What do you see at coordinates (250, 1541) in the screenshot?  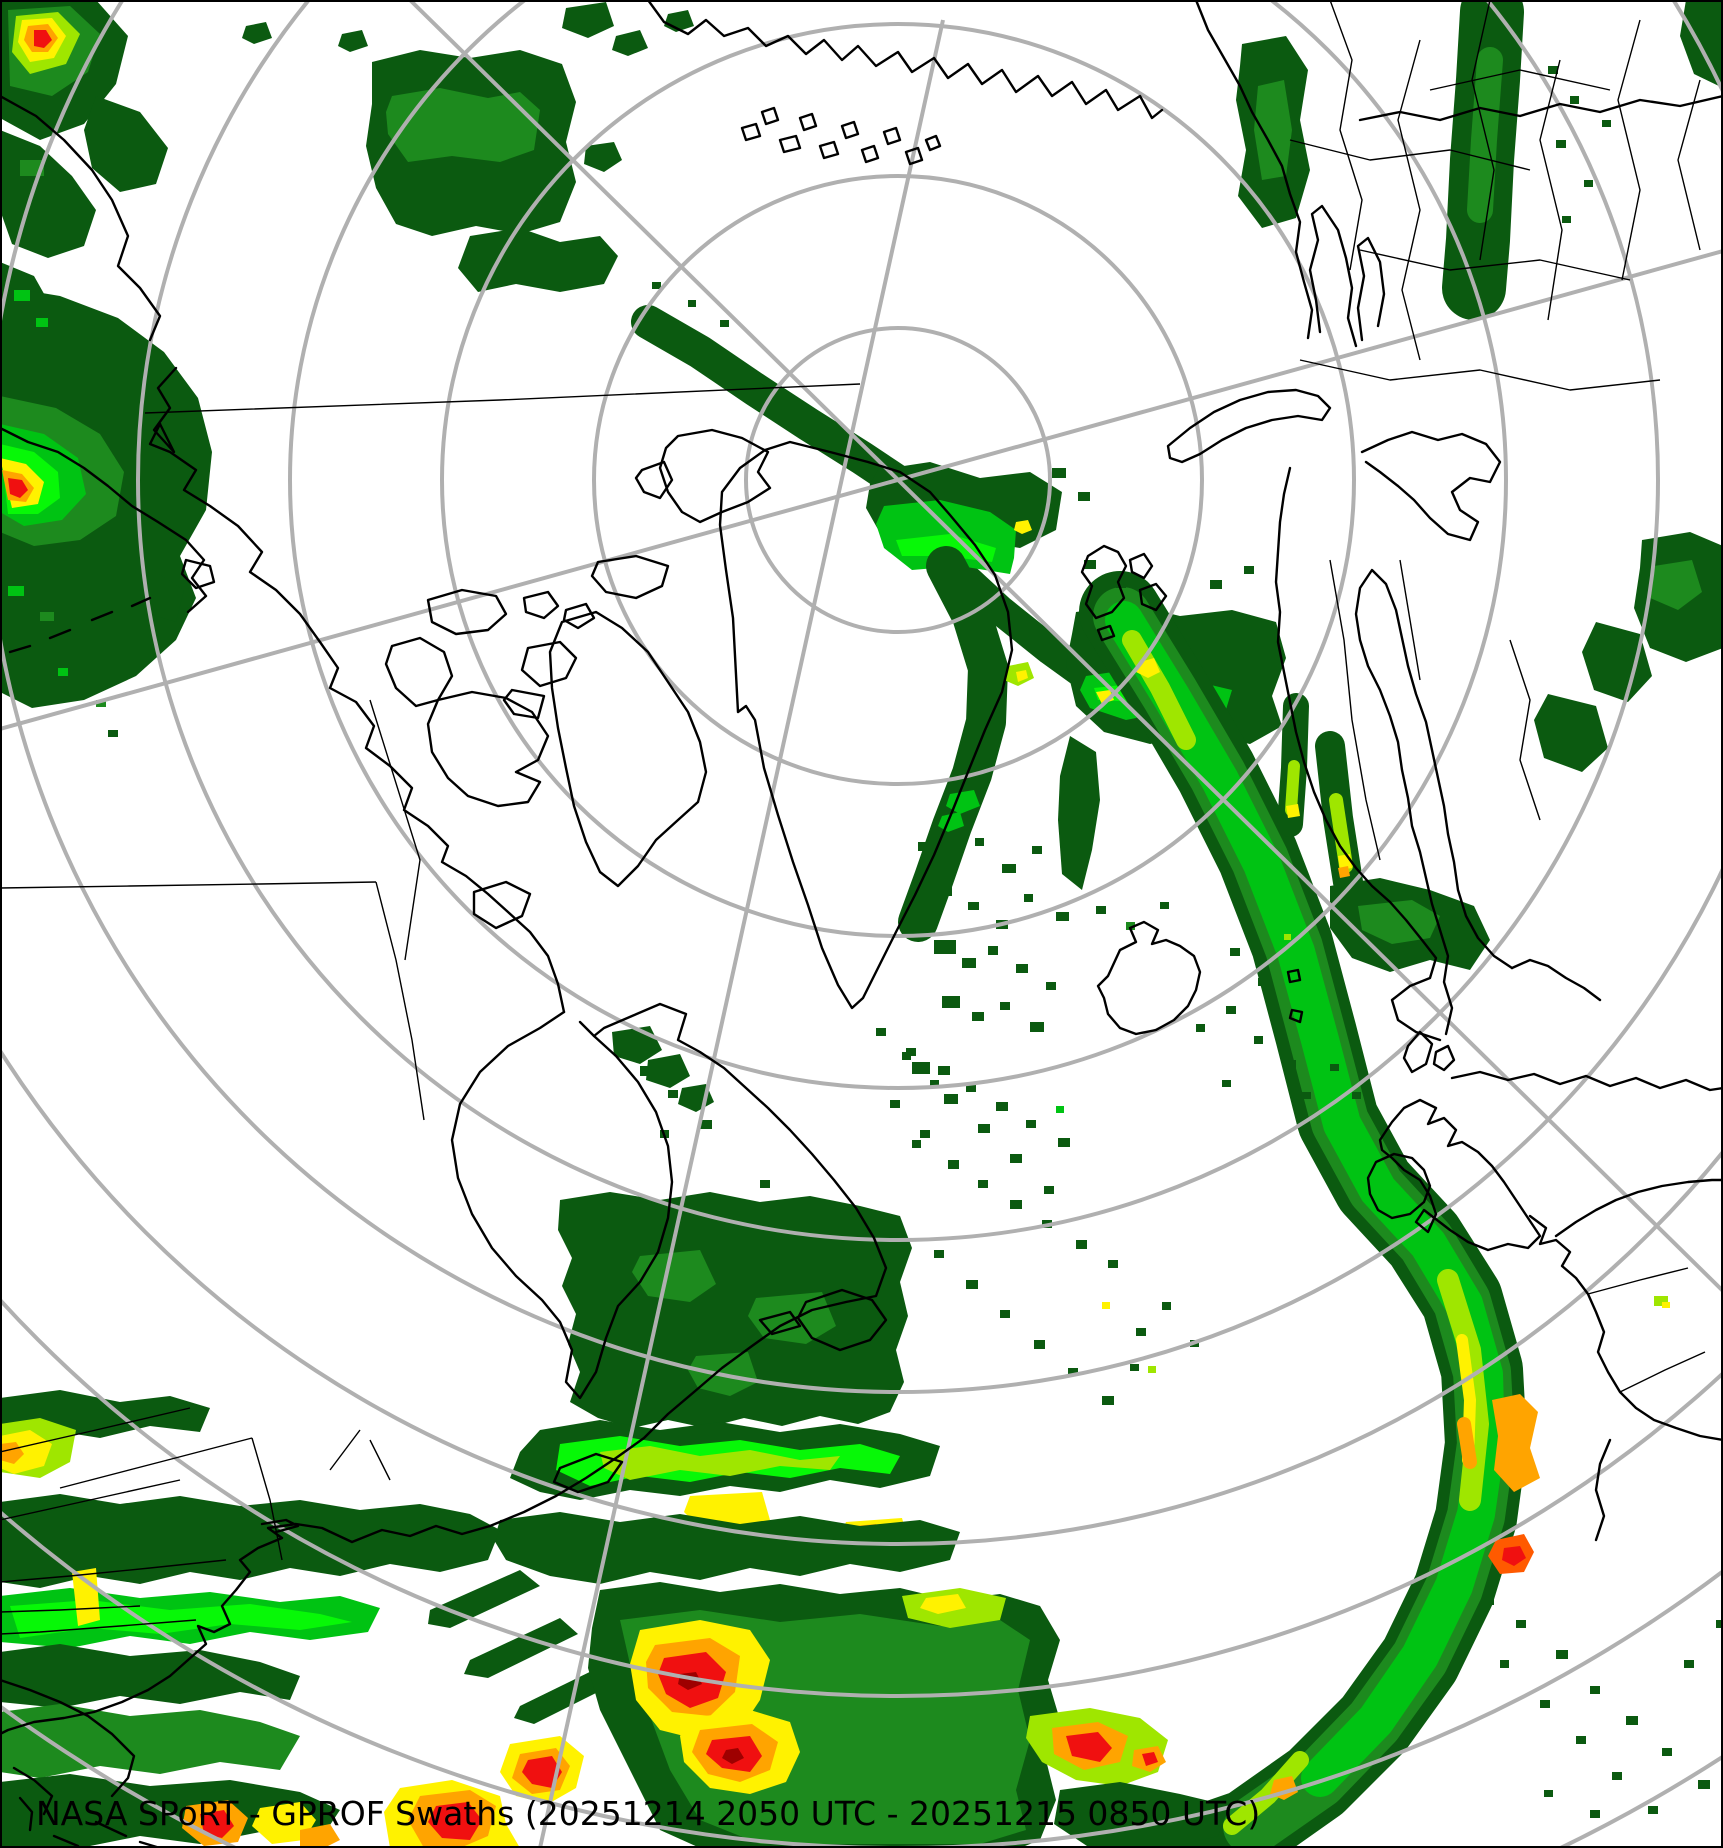 I see `precip-sw-field` at bounding box center [250, 1541].